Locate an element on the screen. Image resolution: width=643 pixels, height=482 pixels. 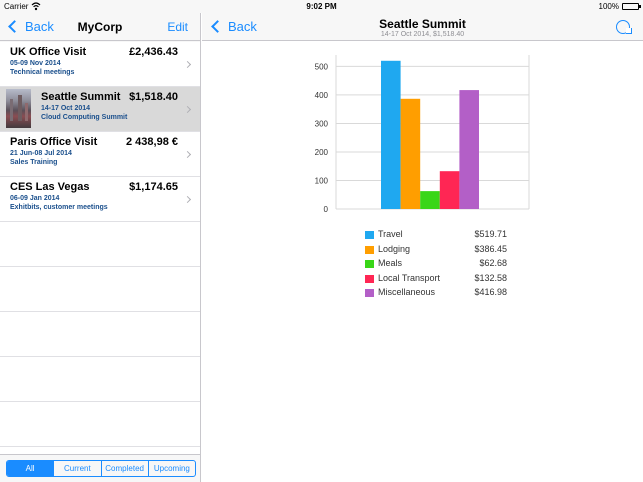
bar-local-transport is located at coordinates (449, 190).